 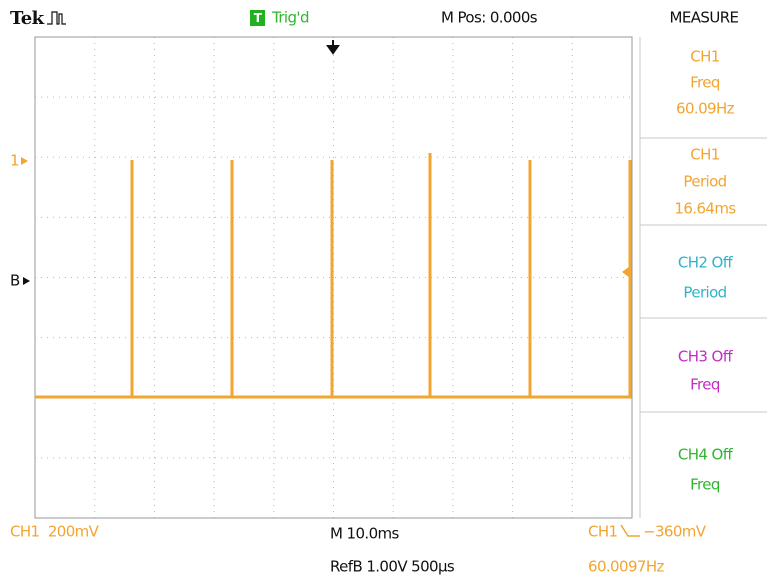 What do you see at coordinates (27, 18) in the screenshot?
I see `brand: Tek` at bounding box center [27, 18].